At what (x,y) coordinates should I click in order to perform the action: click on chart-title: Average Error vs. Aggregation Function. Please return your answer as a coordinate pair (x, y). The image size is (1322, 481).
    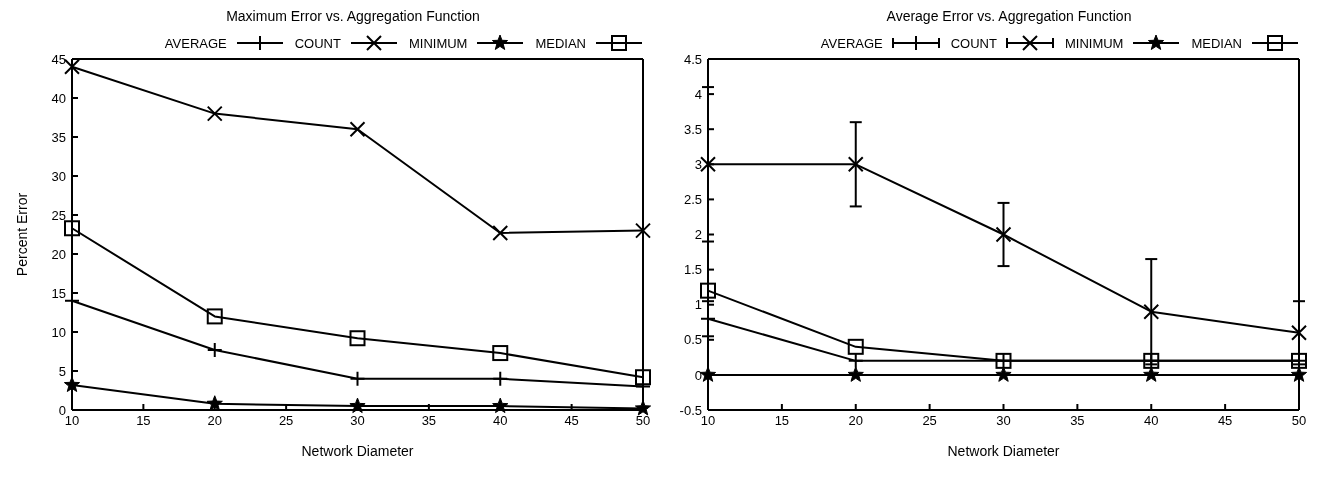
    Looking at the image, I should click on (1009, 17).